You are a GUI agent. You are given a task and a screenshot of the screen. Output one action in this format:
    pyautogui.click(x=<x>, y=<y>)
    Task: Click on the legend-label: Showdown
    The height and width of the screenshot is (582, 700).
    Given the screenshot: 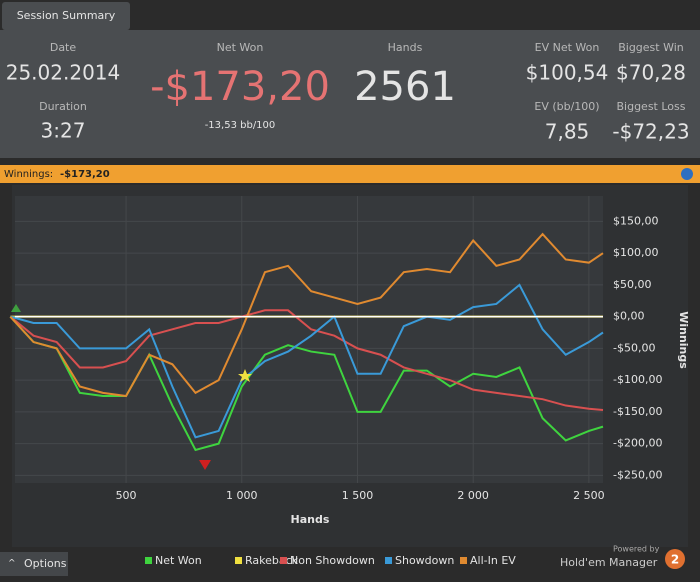 What is the action you would take?
    pyautogui.click(x=424, y=560)
    